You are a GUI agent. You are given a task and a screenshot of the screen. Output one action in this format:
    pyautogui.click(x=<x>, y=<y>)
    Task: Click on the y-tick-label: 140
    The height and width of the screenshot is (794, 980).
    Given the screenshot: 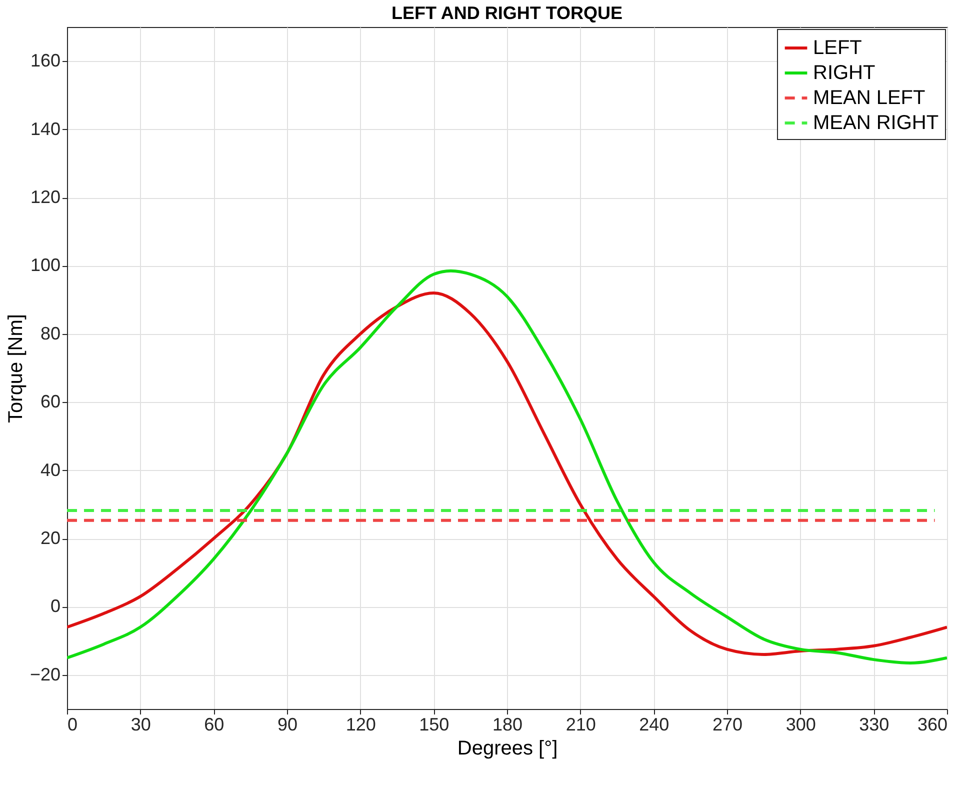 What is the action you would take?
    pyautogui.click(x=45, y=128)
    